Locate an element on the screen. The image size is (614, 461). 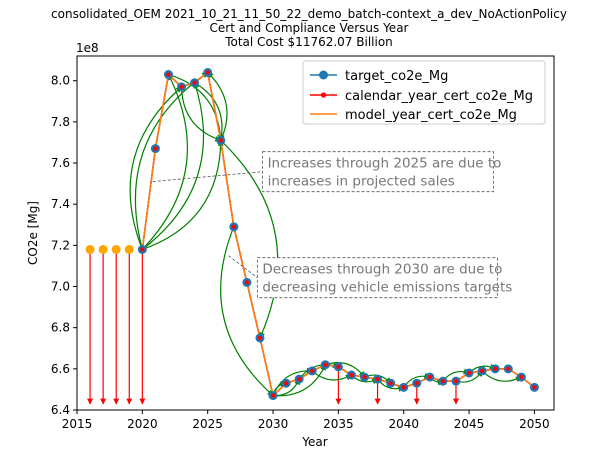
point-calendar-2022 is located at coordinates (168, 74).